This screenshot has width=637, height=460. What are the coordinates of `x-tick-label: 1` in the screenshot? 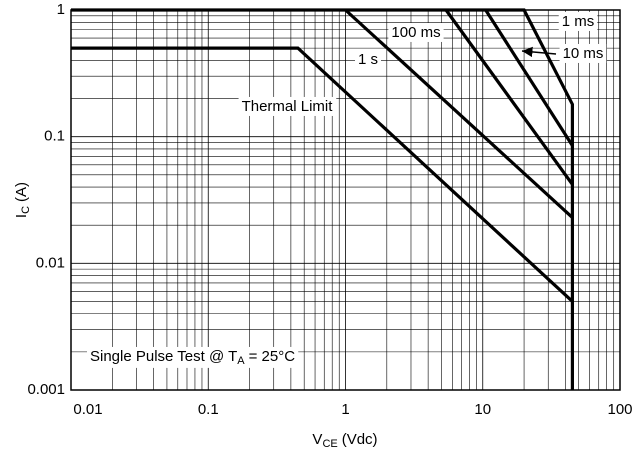 It's located at (345, 409).